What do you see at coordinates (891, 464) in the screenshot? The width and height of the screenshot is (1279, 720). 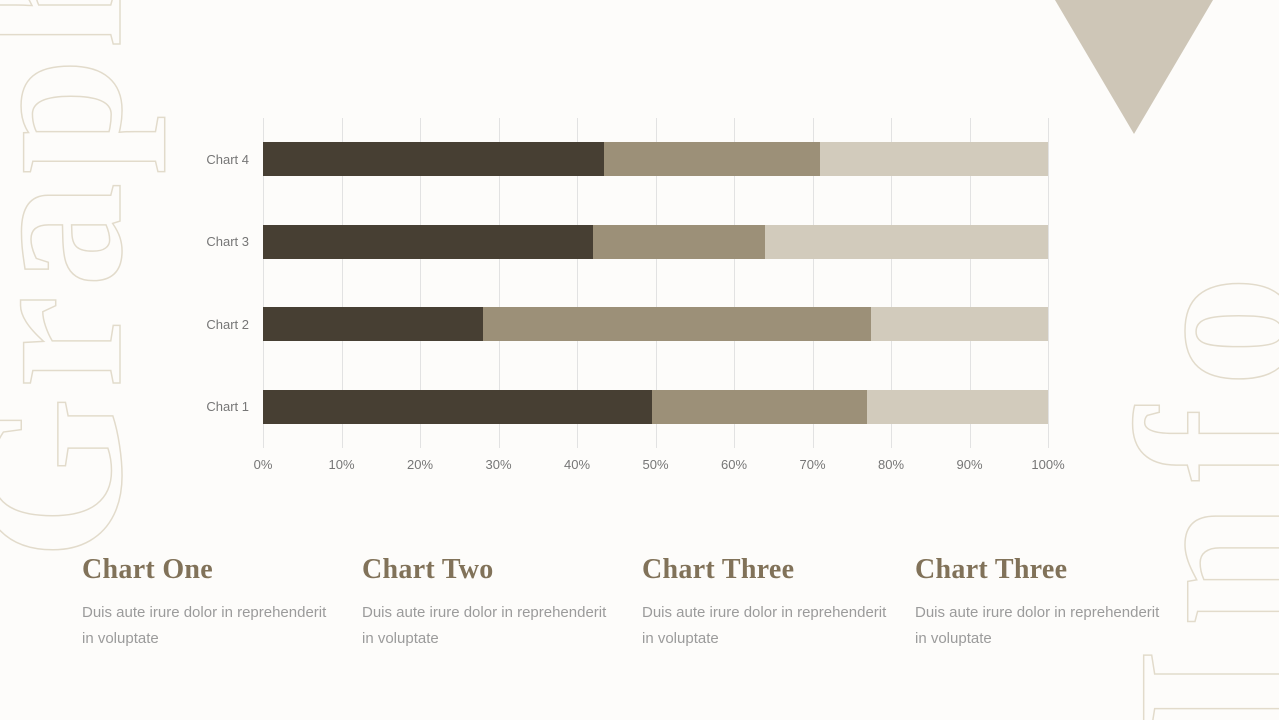 I see `x-tick-label: 80%` at bounding box center [891, 464].